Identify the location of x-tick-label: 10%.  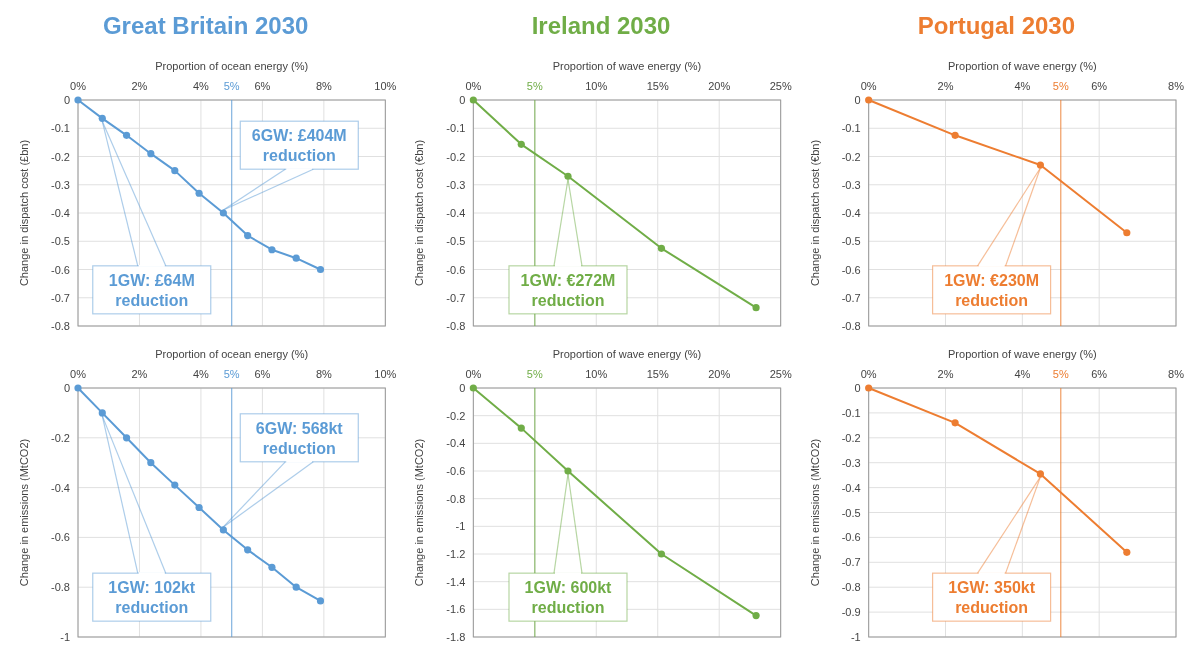
(596, 374).